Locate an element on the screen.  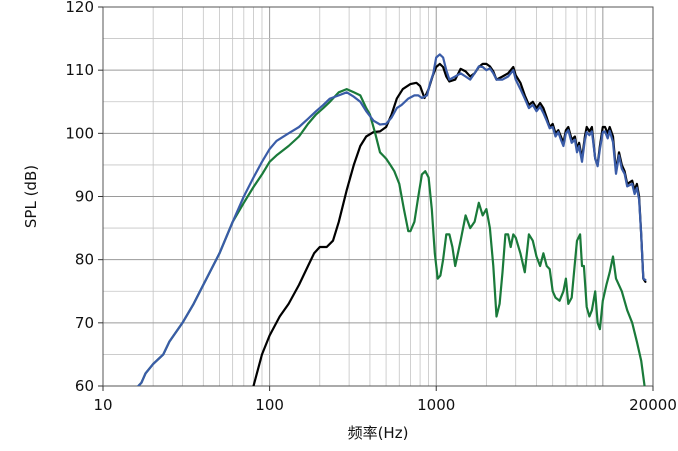
x-tick-label: 10 is located at coordinates (102, 405).